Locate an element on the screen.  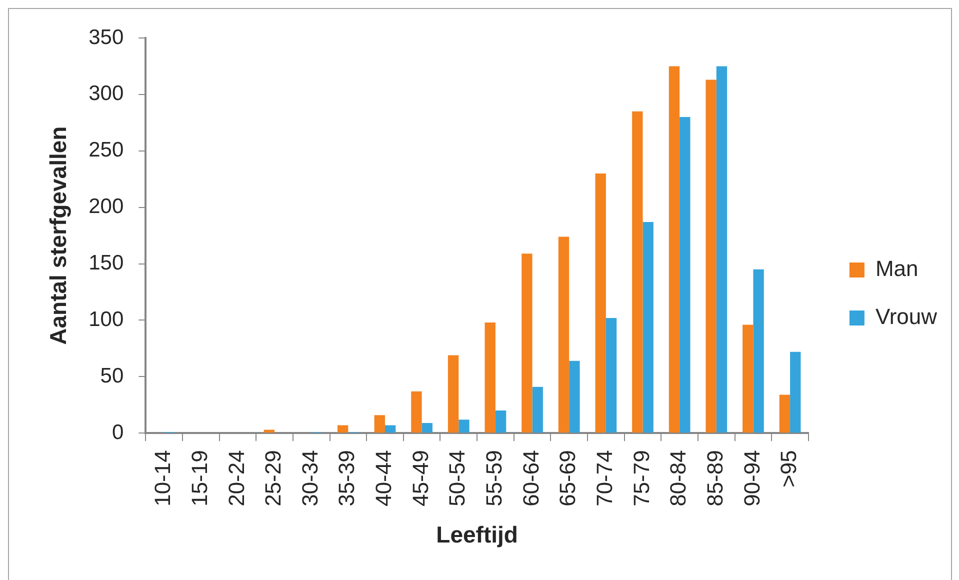
y-tick-label: 250 is located at coordinates (106, 150).